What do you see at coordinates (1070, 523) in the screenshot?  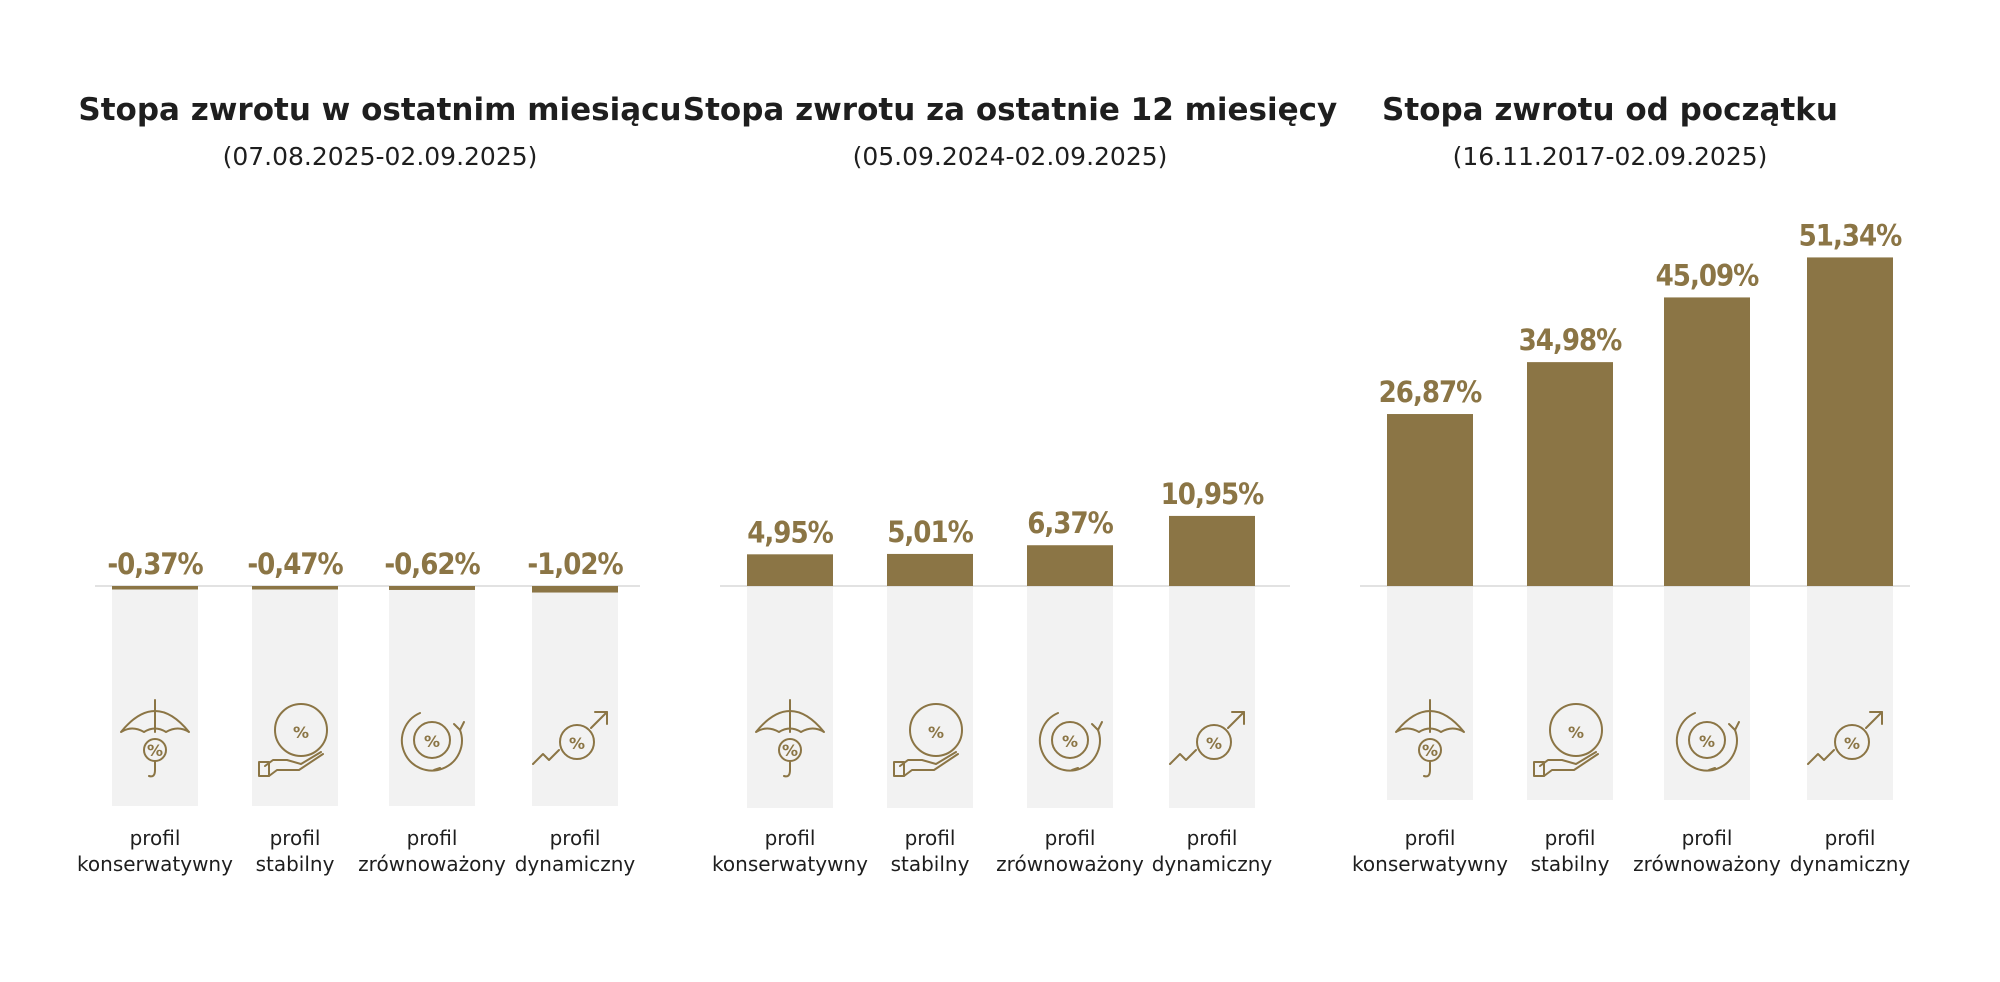 I see `value-label: 6,37%` at bounding box center [1070, 523].